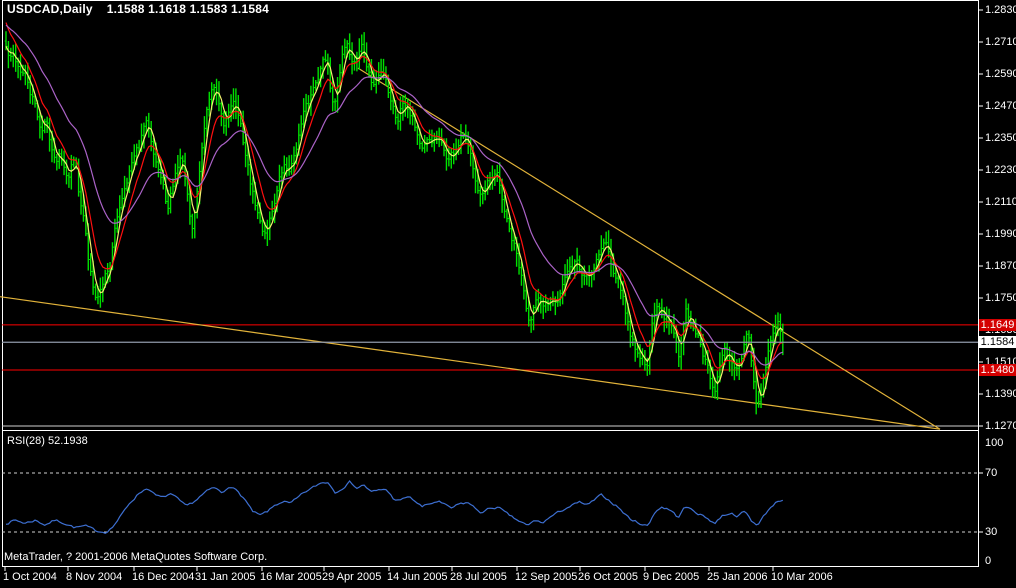 The height and width of the screenshot is (588, 1016). I want to click on date-axis-label: 16 Mar 2005, so click(291, 577).